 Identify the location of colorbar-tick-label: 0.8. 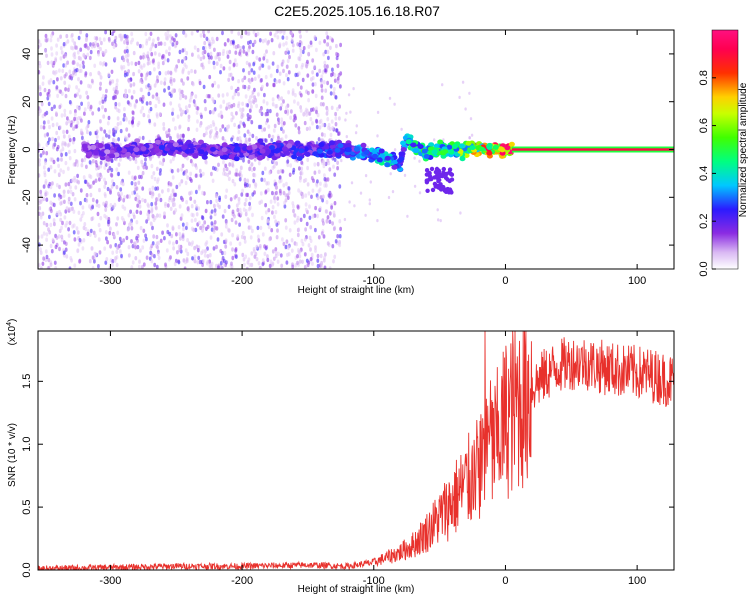
(704, 77).